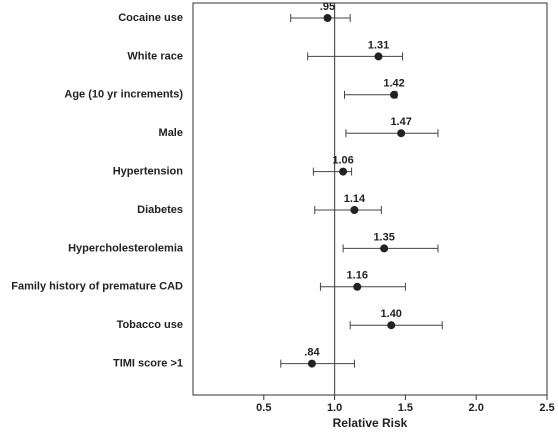  What do you see at coordinates (150, 18) in the screenshot?
I see `category-label: Cocaine use` at bounding box center [150, 18].